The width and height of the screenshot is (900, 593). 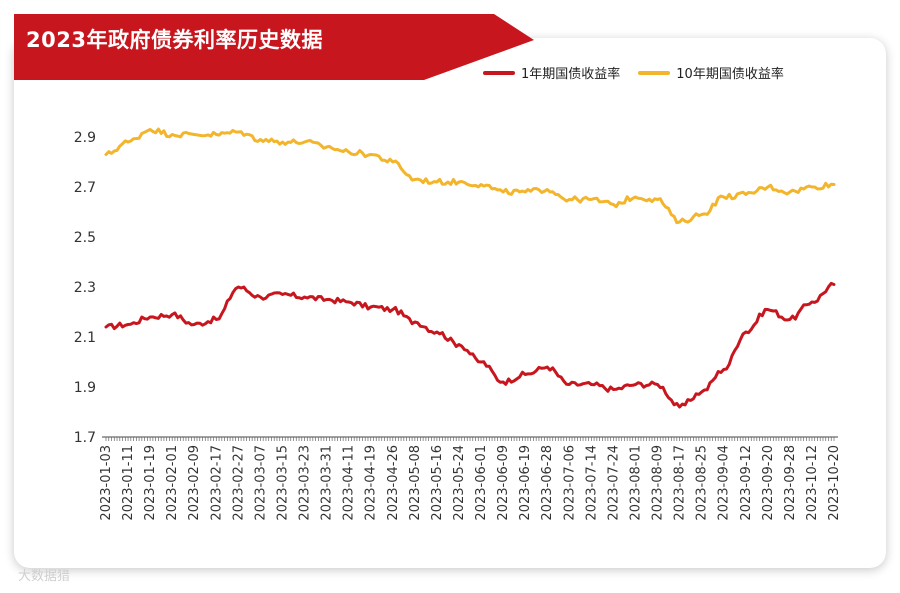 I want to click on y-tick-label: 1.9, so click(x=85, y=388).